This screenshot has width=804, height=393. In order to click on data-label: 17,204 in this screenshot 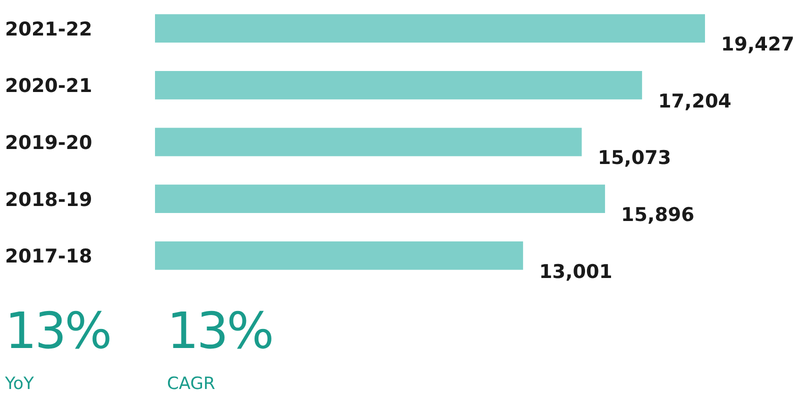, I will do `click(695, 101)`.